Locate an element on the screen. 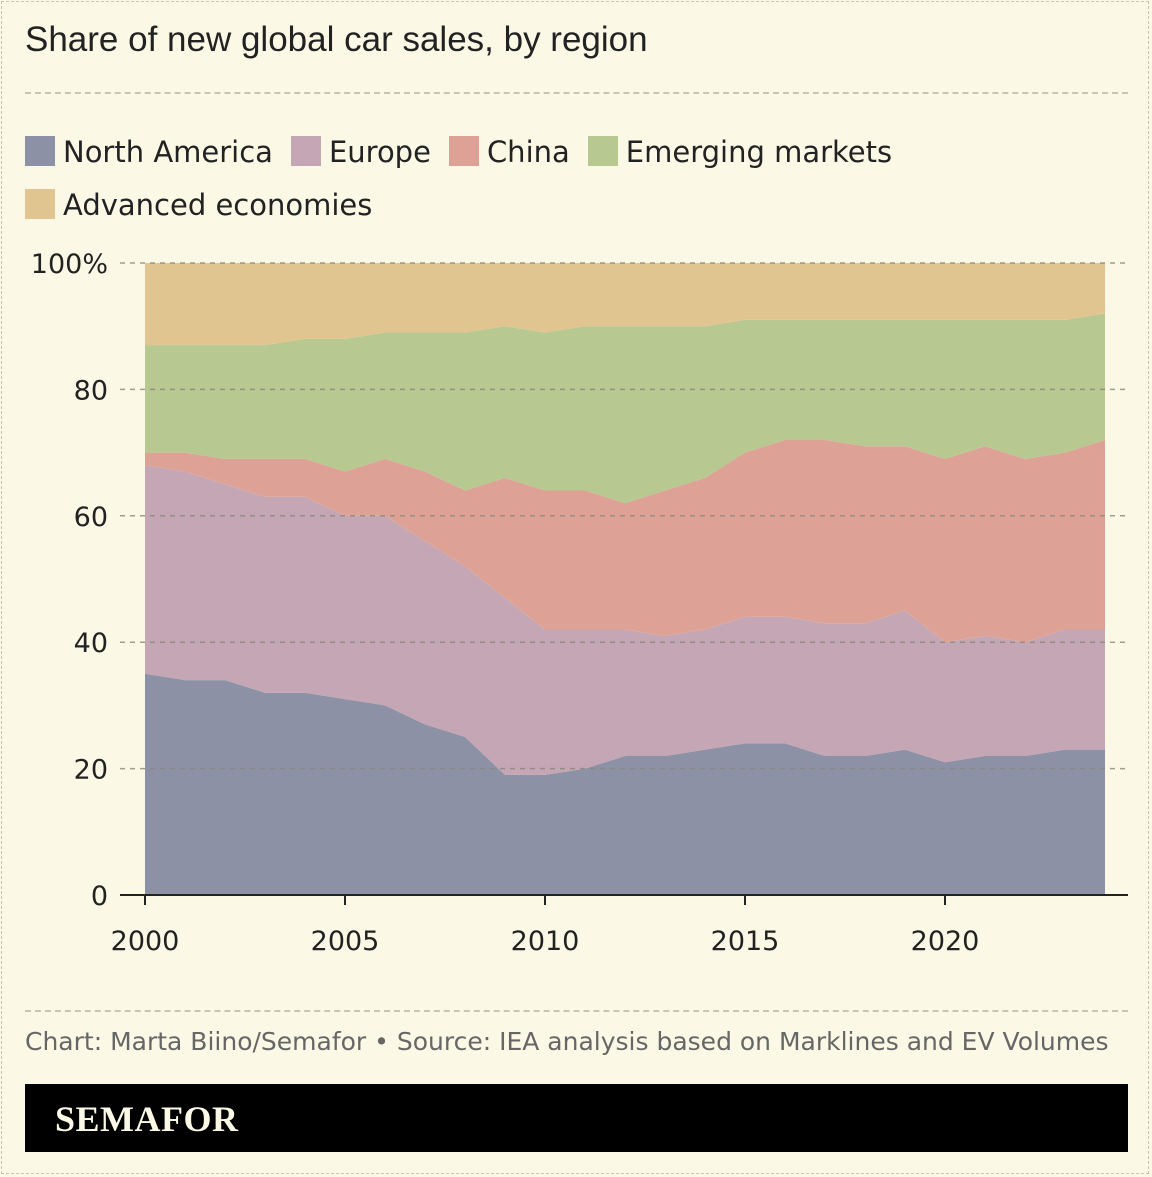  y-tick-label: 100% is located at coordinates (69, 264).